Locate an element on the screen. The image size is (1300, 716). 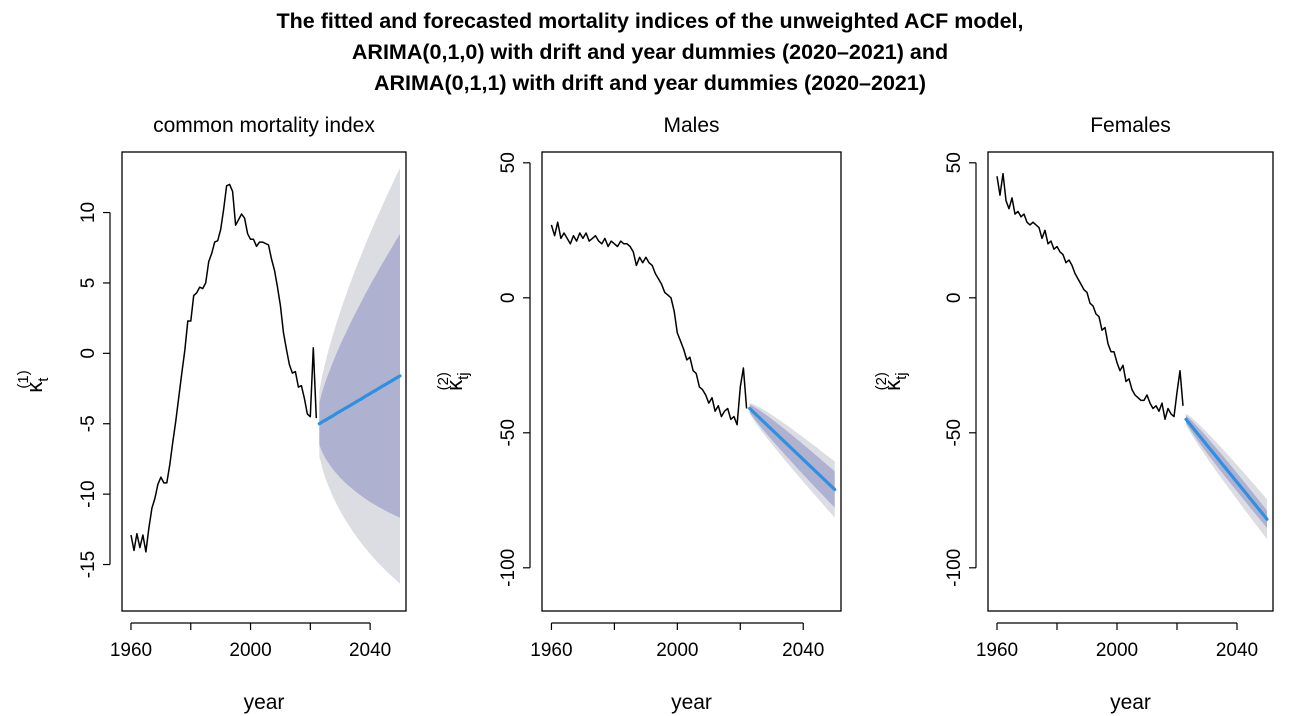
y-tick-label: -5 is located at coordinates (88, 423).